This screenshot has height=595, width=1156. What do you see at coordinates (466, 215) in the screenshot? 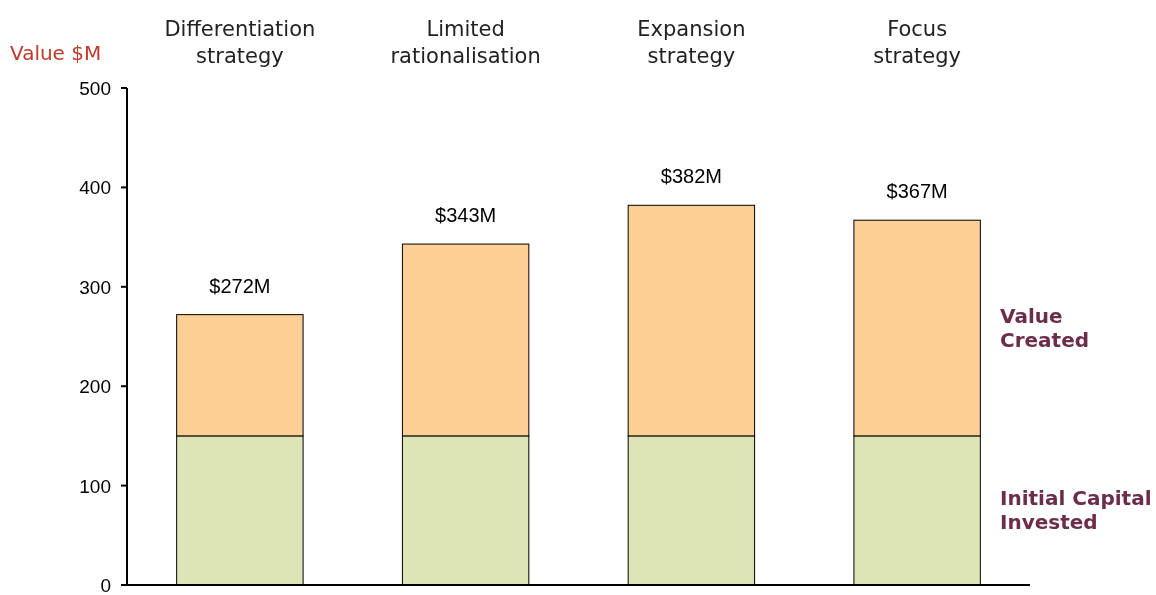
I see `total-label: $343M` at bounding box center [466, 215].